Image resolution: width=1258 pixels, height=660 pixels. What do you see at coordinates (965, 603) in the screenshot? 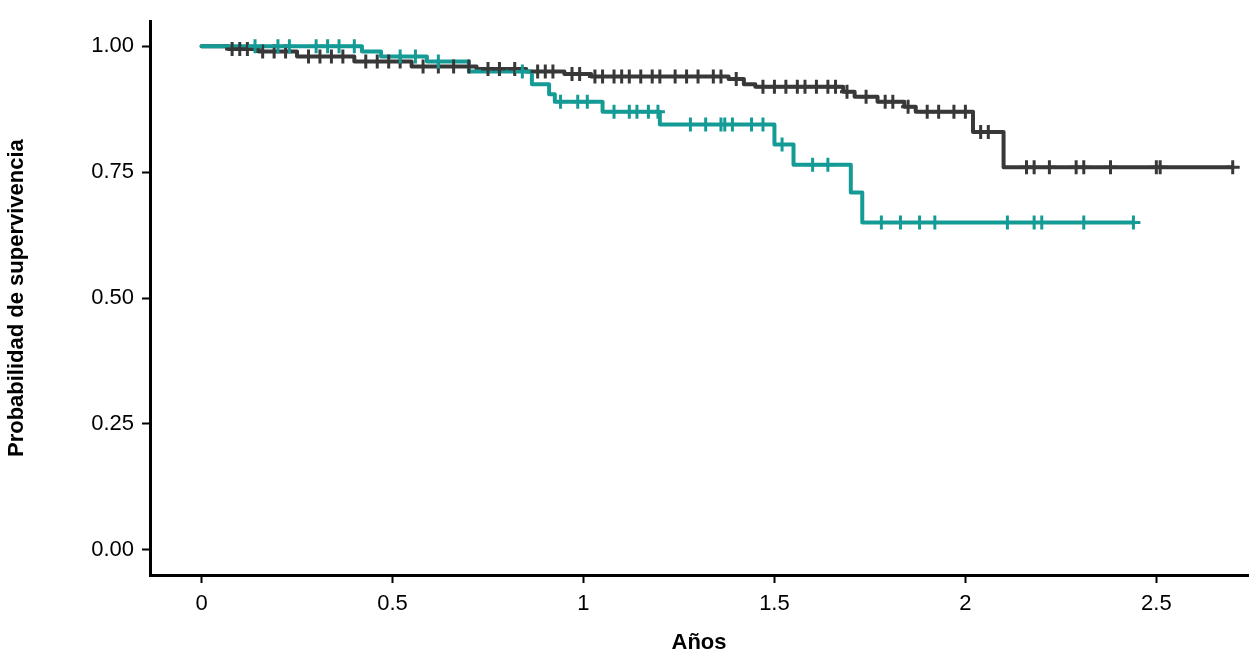
I see `x-tick-label: 2` at bounding box center [965, 603].